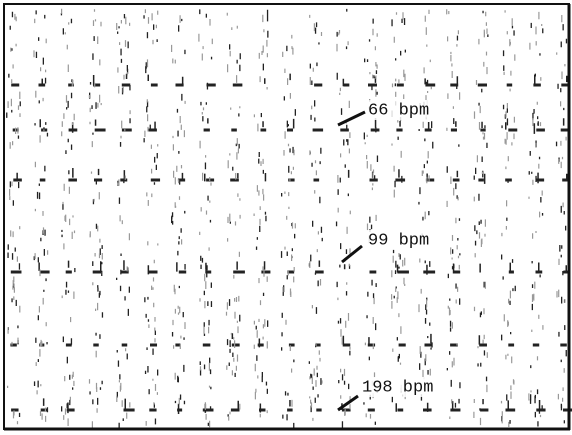  I want to click on annotation-label: 198 bpm, so click(397, 387).